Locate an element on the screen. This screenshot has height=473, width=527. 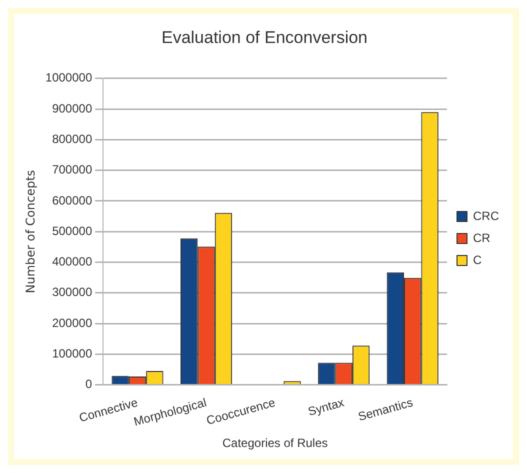
x-axis-title: Categories of Rules is located at coordinates (275, 443).